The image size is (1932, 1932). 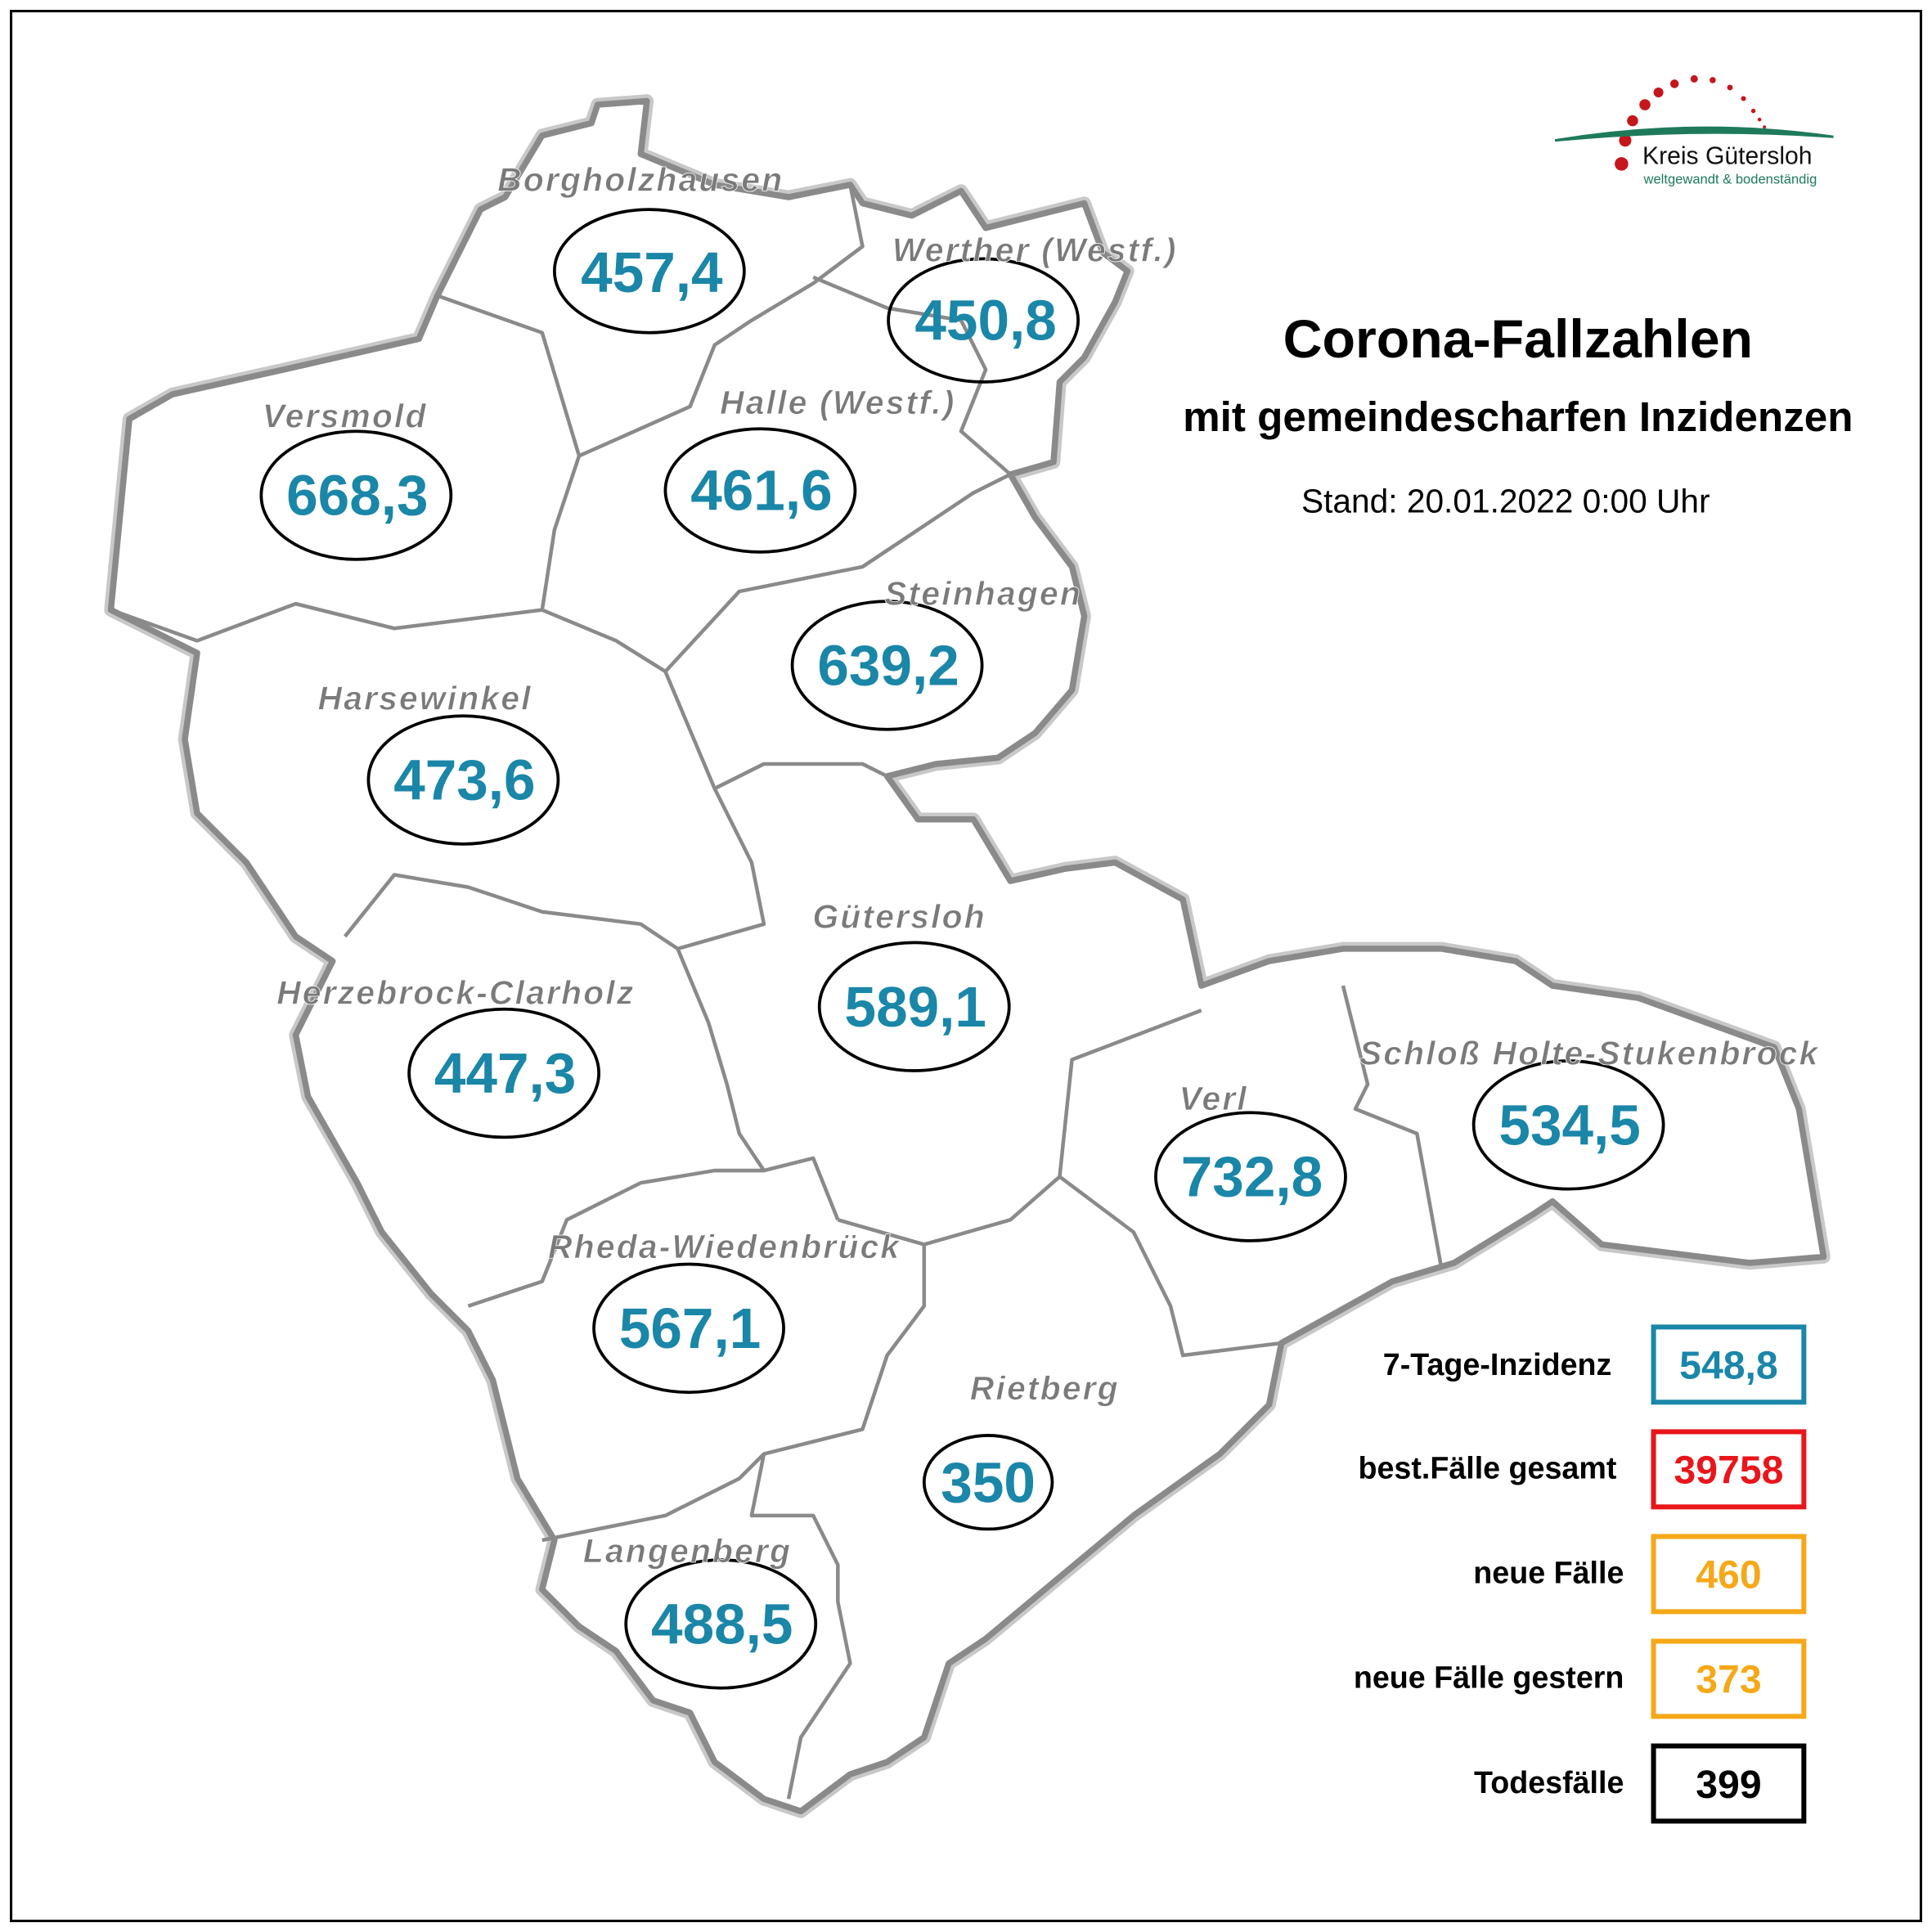 I want to click on municipality-rheda-wiedenbrueck: Rheda-Wiedenbrück 567,1, so click(x=724, y=1311).